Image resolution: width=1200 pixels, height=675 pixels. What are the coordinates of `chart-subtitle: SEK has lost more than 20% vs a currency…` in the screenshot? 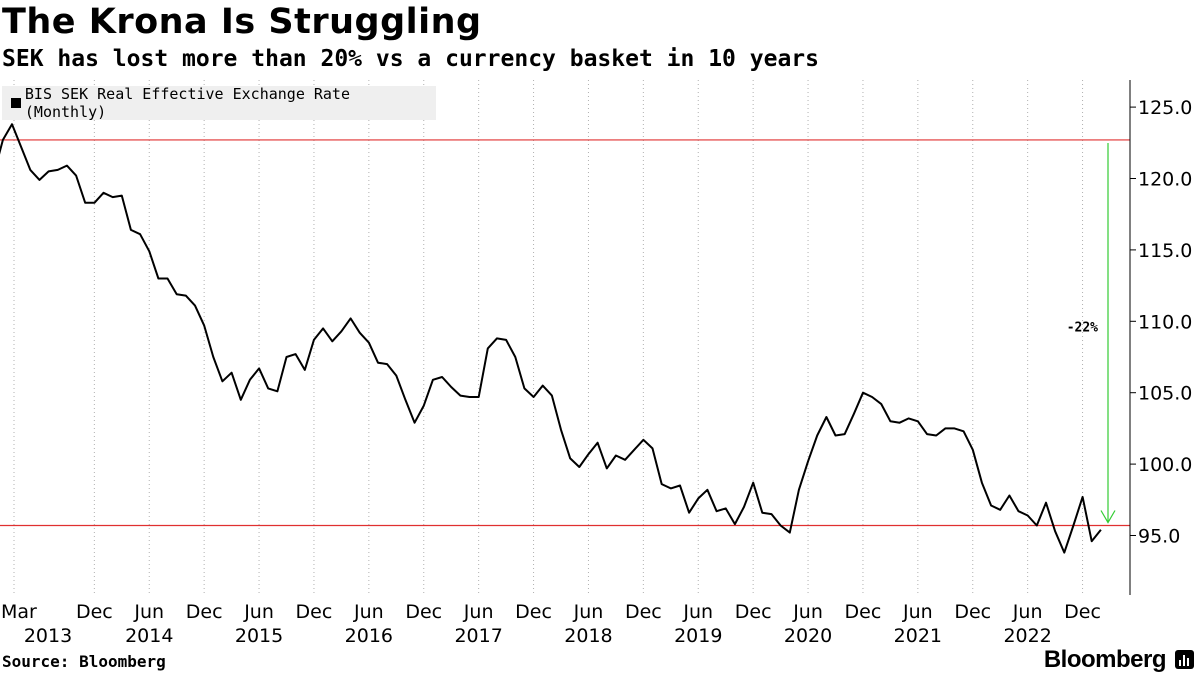 It's located at (410, 59).